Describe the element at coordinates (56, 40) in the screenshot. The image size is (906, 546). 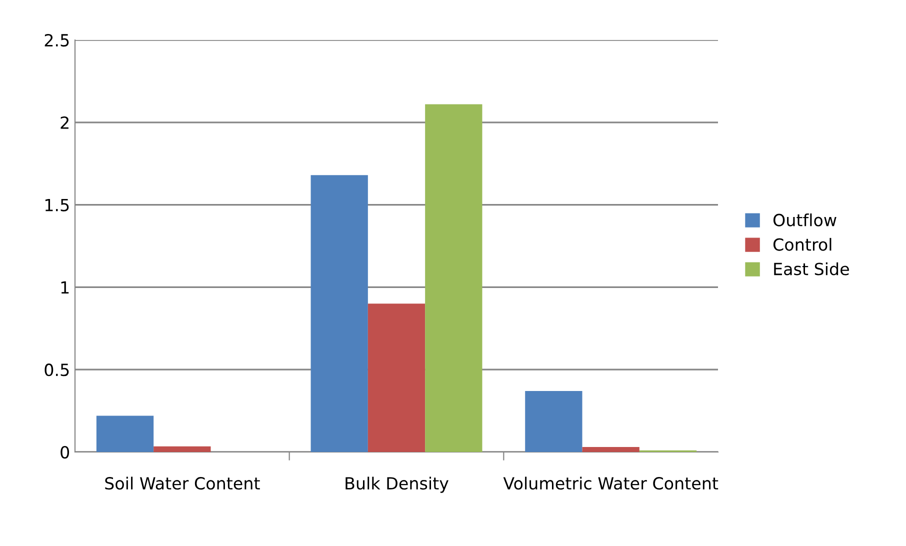
I see `y-tick-label: 2.5` at that location.